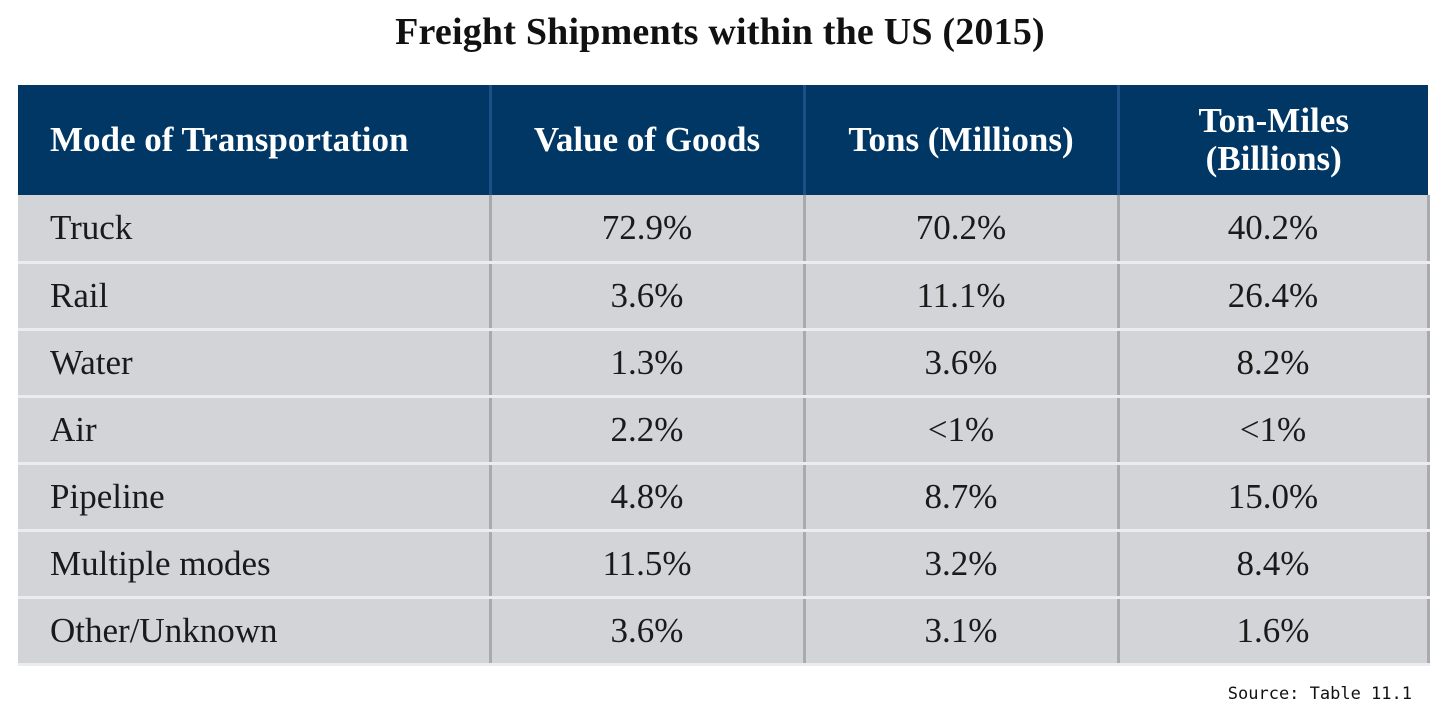 This screenshot has height=711, width=1440. What do you see at coordinates (255, 363) in the screenshot?
I see `cell-mode: Water` at bounding box center [255, 363].